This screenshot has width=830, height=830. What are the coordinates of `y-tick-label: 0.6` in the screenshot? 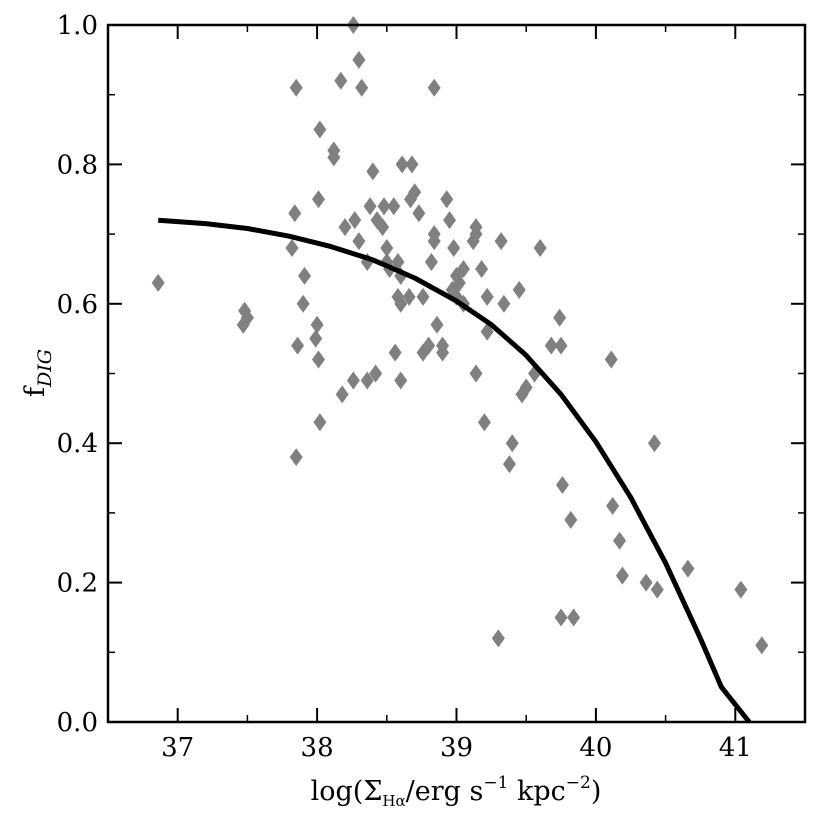 It's located at (77, 305).